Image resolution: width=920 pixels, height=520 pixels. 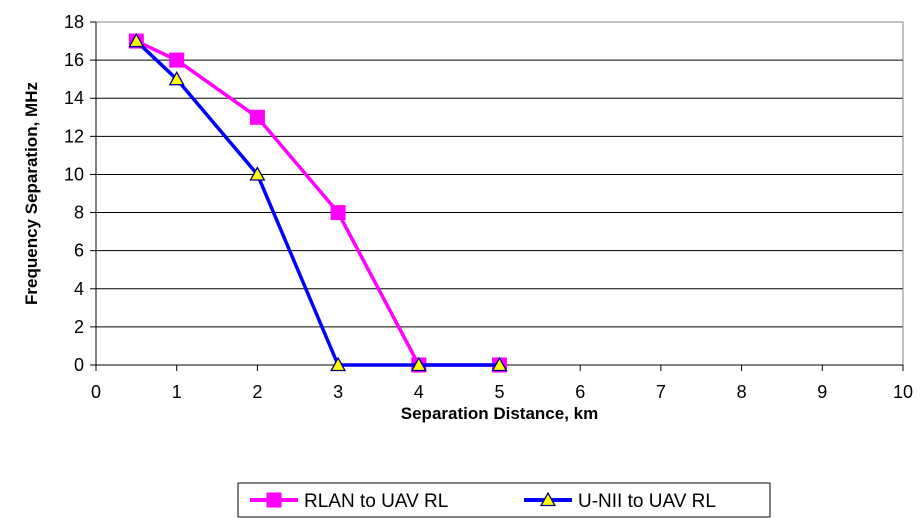 I want to click on legend-label: U-NII to UAV RL, so click(x=647, y=501).